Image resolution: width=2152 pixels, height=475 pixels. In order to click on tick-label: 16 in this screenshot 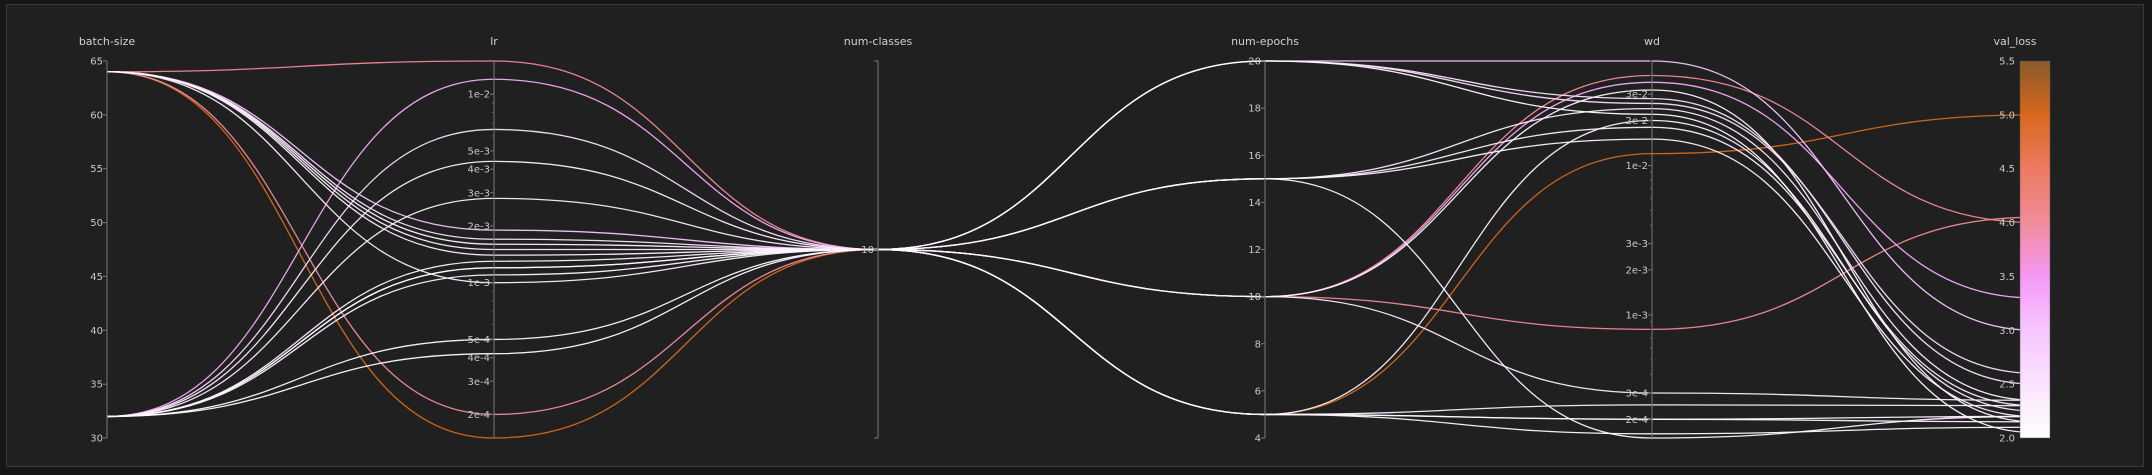, I will do `click(1254, 156)`.